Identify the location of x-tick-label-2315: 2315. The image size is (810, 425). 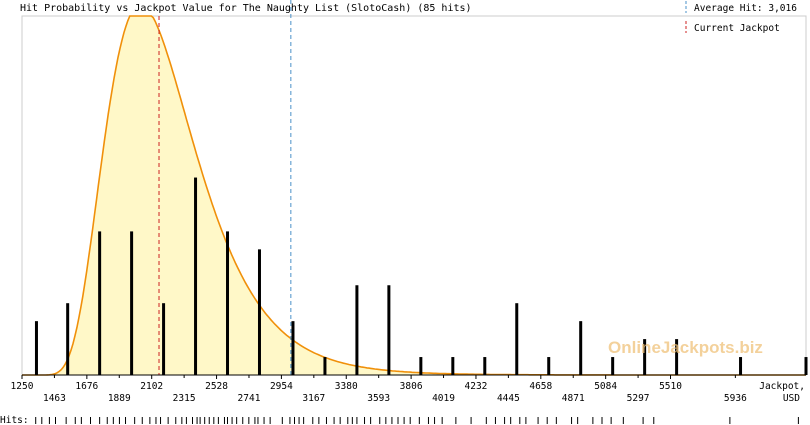
(184, 398).